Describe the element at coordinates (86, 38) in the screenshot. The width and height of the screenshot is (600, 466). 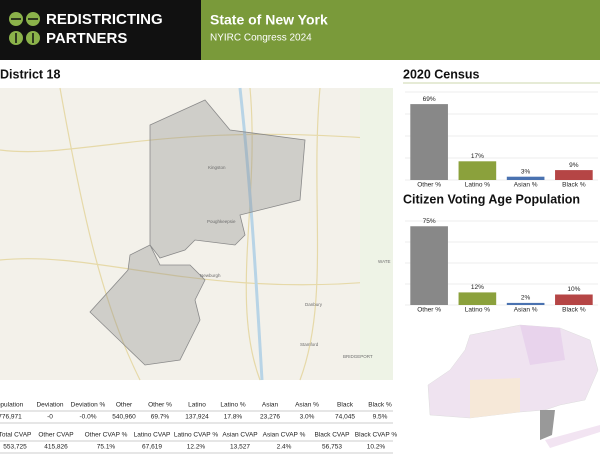
I see `logo-text: PARTNERS` at that location.